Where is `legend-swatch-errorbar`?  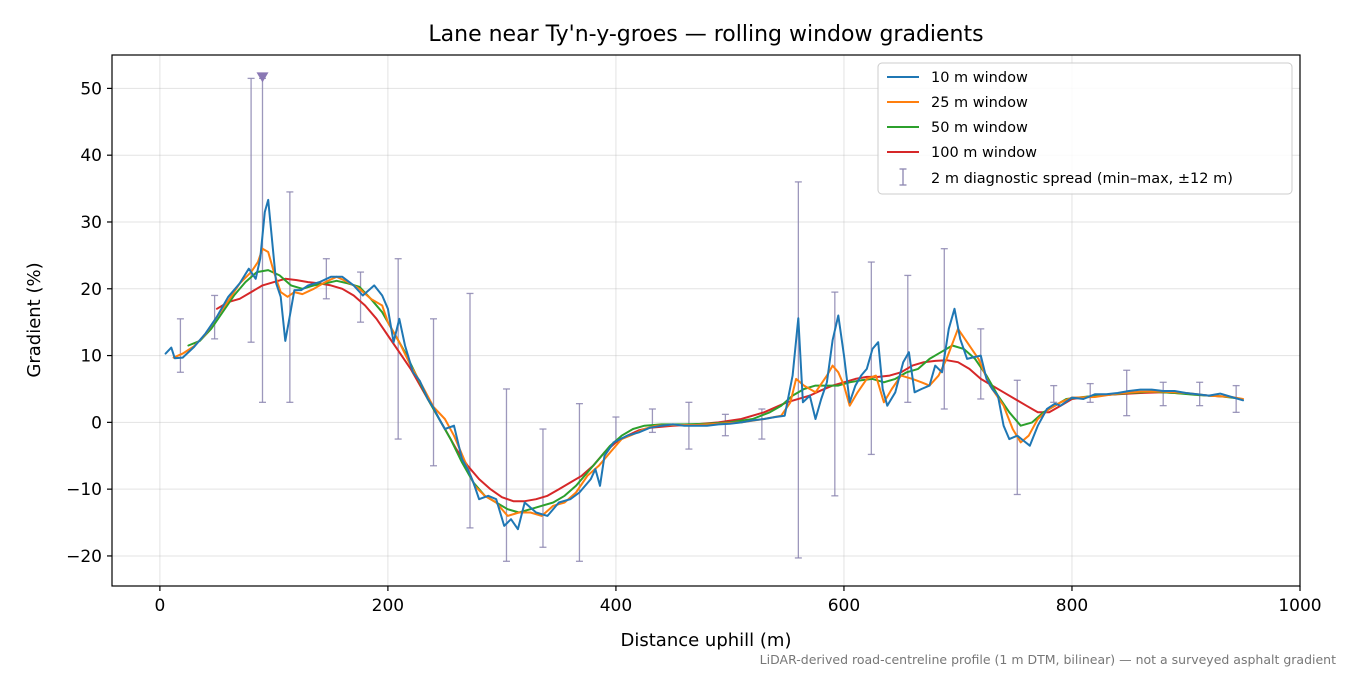 legend-swatch-errorbar is located at coordinates (903, 177).